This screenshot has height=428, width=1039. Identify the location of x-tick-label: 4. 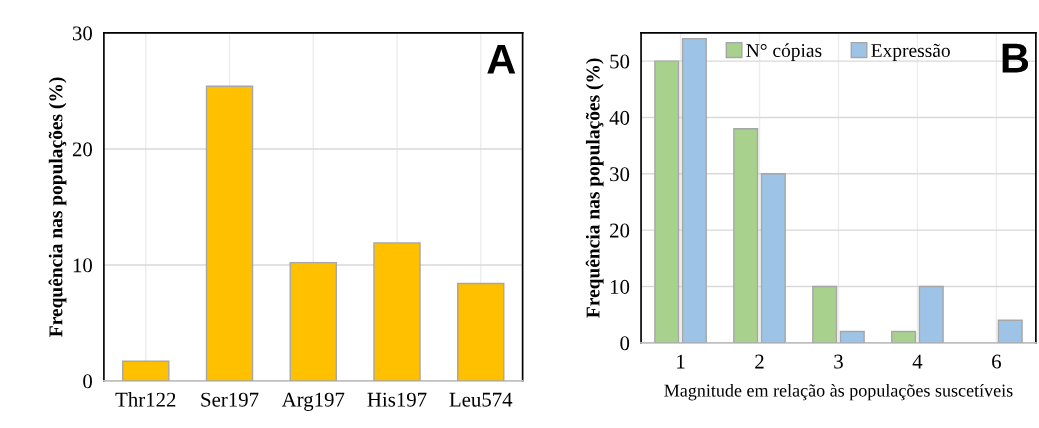
(917, 361).